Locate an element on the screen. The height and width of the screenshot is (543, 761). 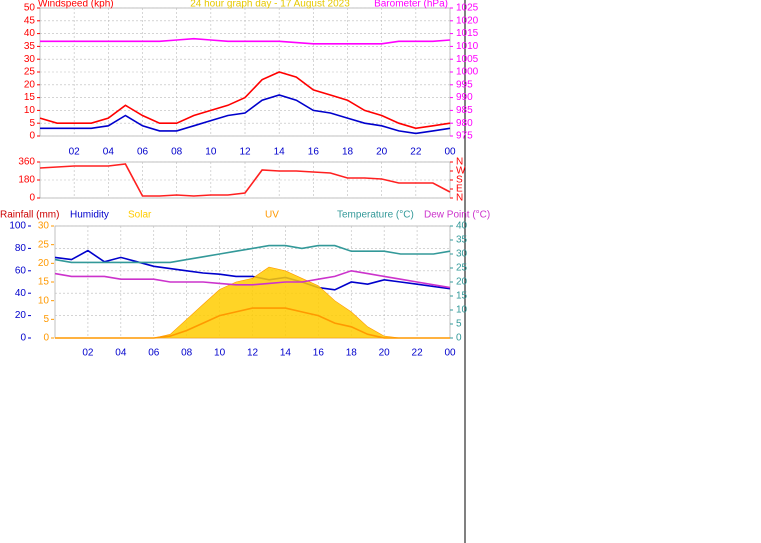
y2-tick-label: 5 is located at coordinates (459, 324).